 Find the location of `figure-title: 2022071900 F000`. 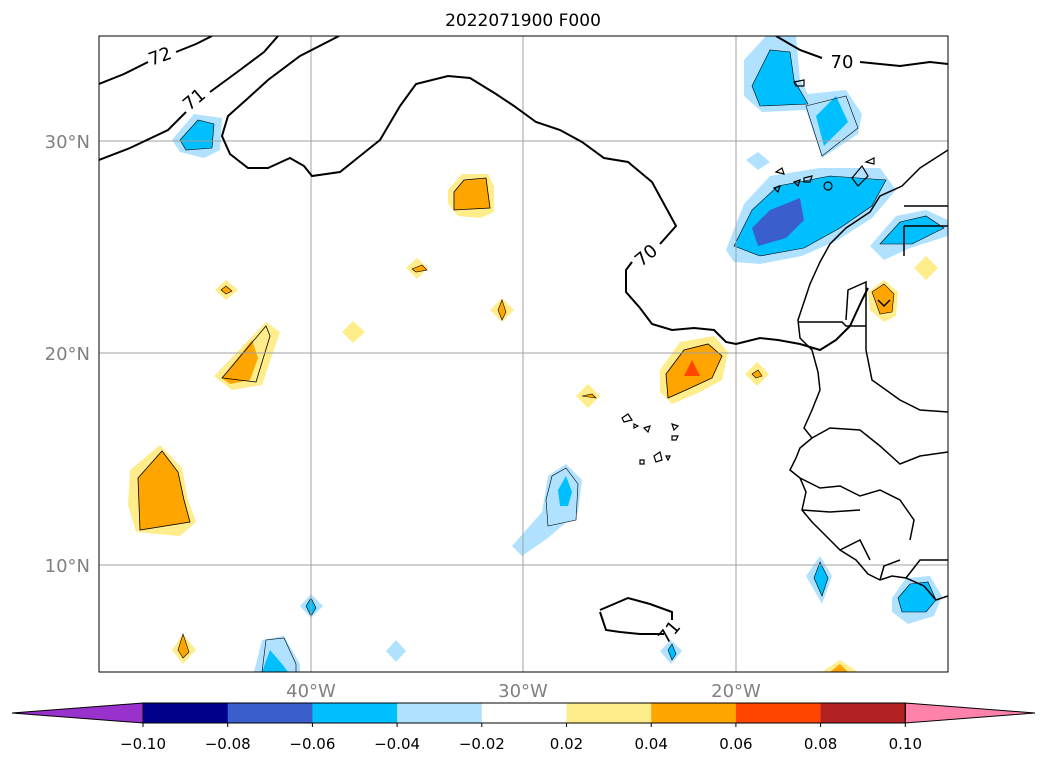

figure-title: 2022071900 F000 is located at coordinates (523, 21).